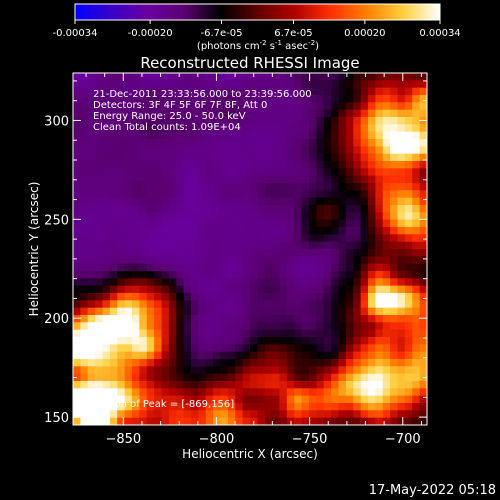  What do you see at coordinates (150, 33) in the screenshot?
I see `colorbar-tick-label: -0.00020` at bounding box center [150, 33].